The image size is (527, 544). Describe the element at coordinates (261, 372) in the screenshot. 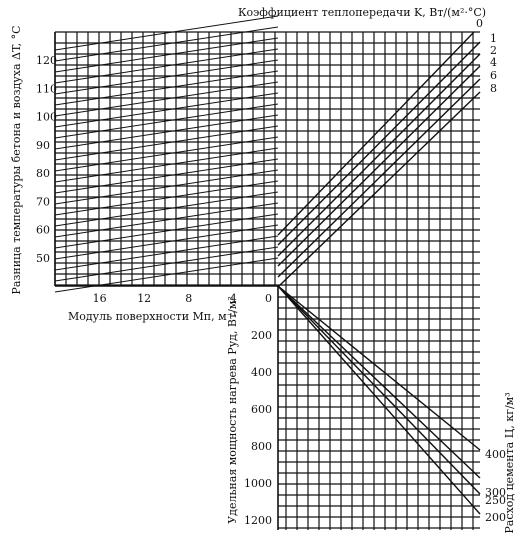

I see `p-tick-label: 400` at that location.